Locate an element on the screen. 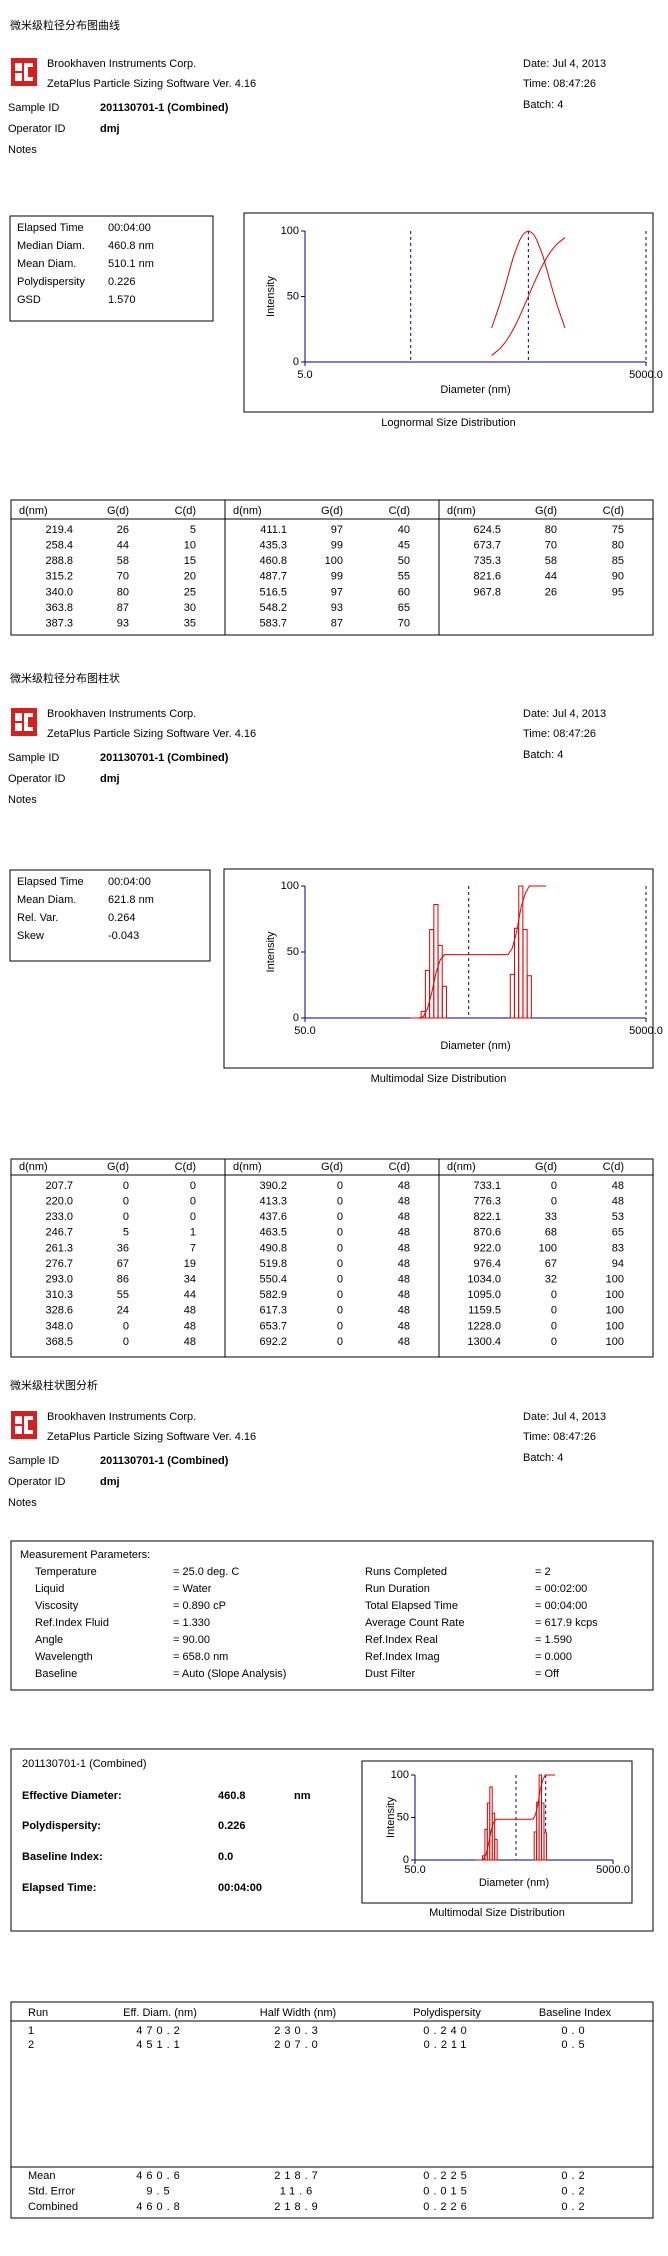  table-cell: 1095.0 is located at coordinates (484, 1295).